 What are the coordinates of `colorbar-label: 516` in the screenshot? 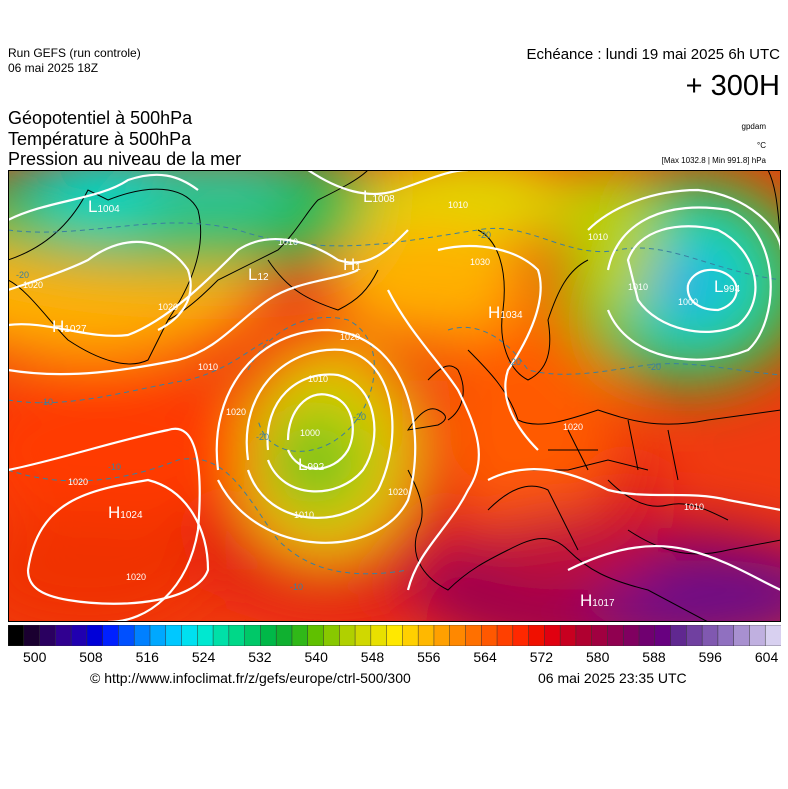 It's located at (147, 657).